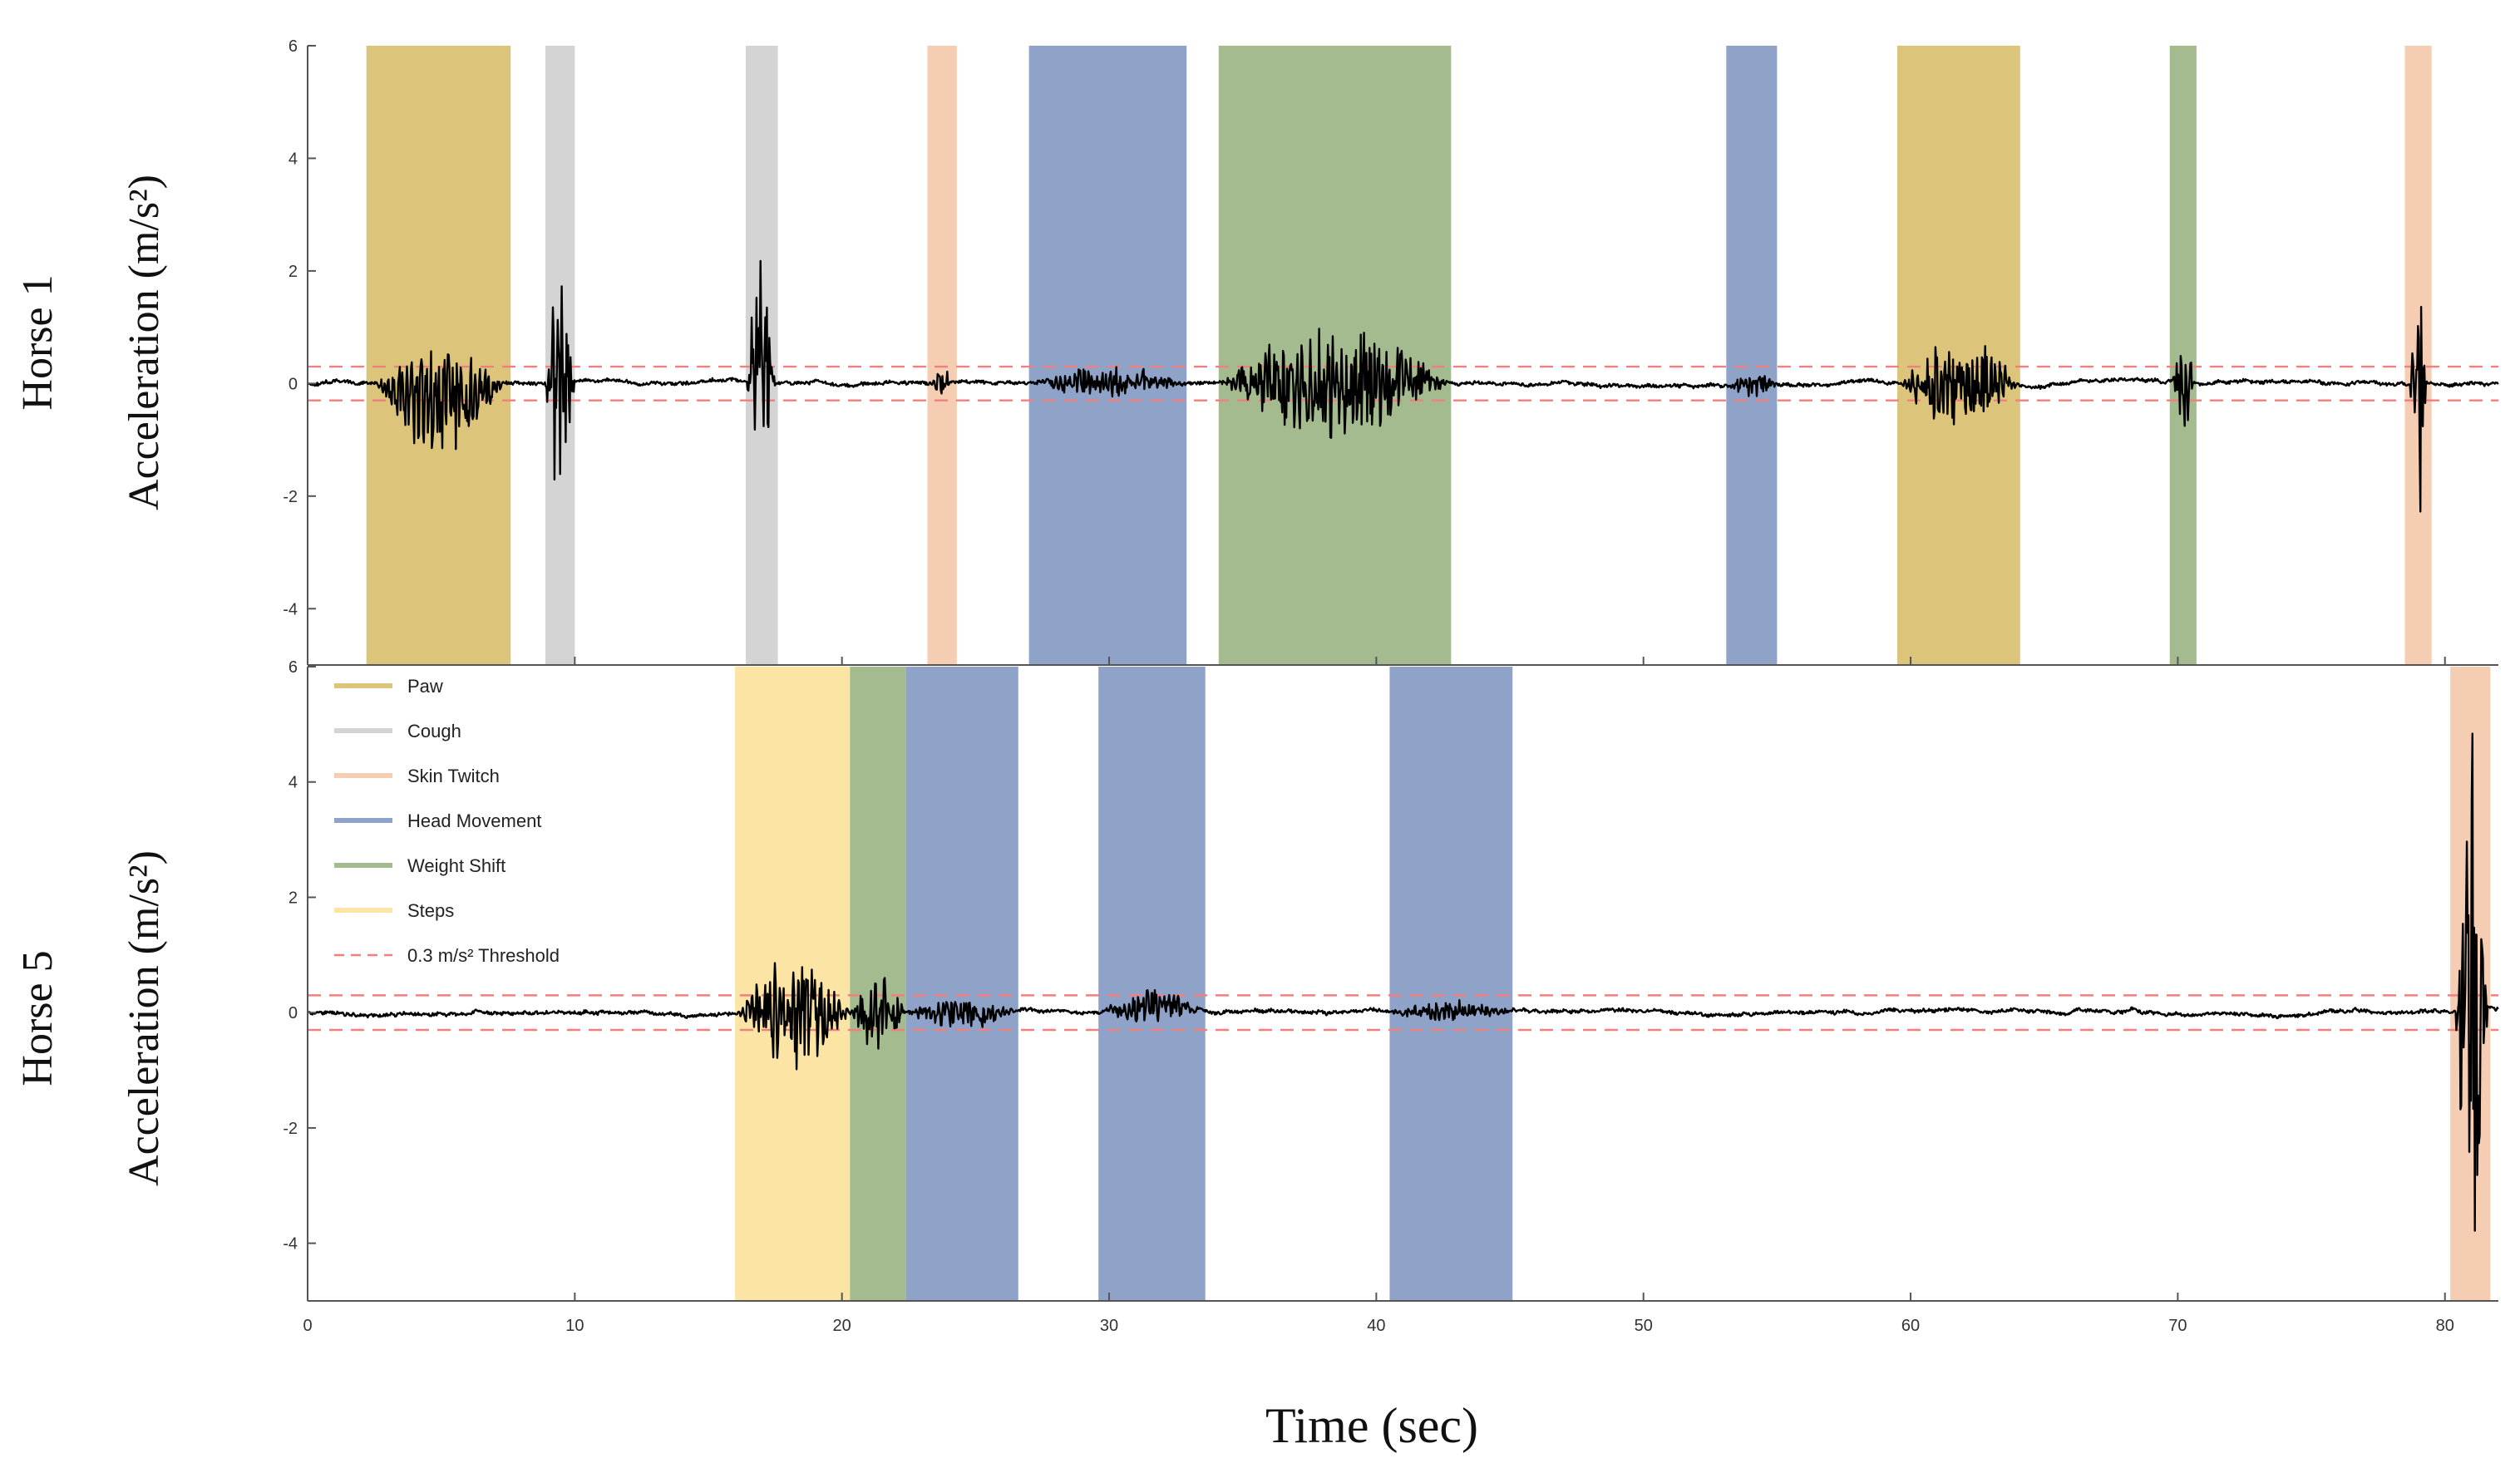 Image resolution: width=2520 pixels, height=1463 pixels. I want to click on legend-label-paw: Paw, so click(425, 686).